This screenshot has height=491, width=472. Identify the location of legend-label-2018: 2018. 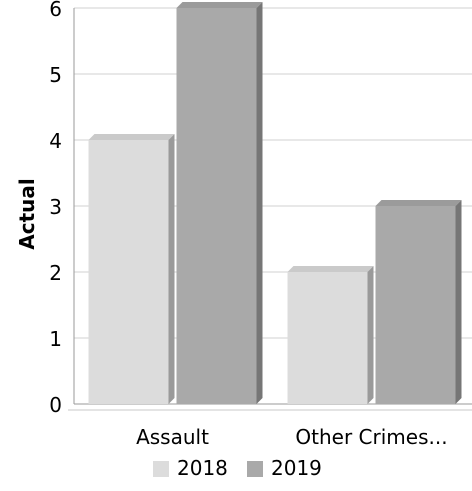
(202, 468).